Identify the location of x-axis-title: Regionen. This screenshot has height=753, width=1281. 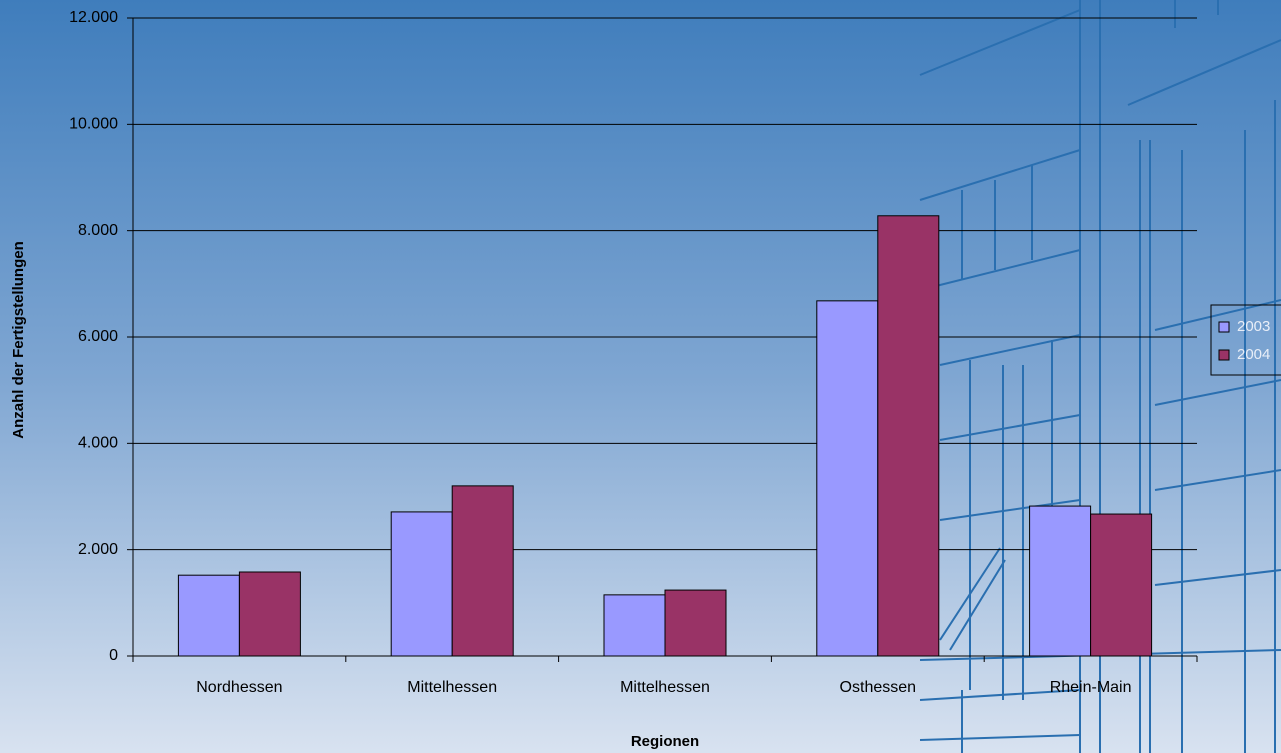
(665, 741).